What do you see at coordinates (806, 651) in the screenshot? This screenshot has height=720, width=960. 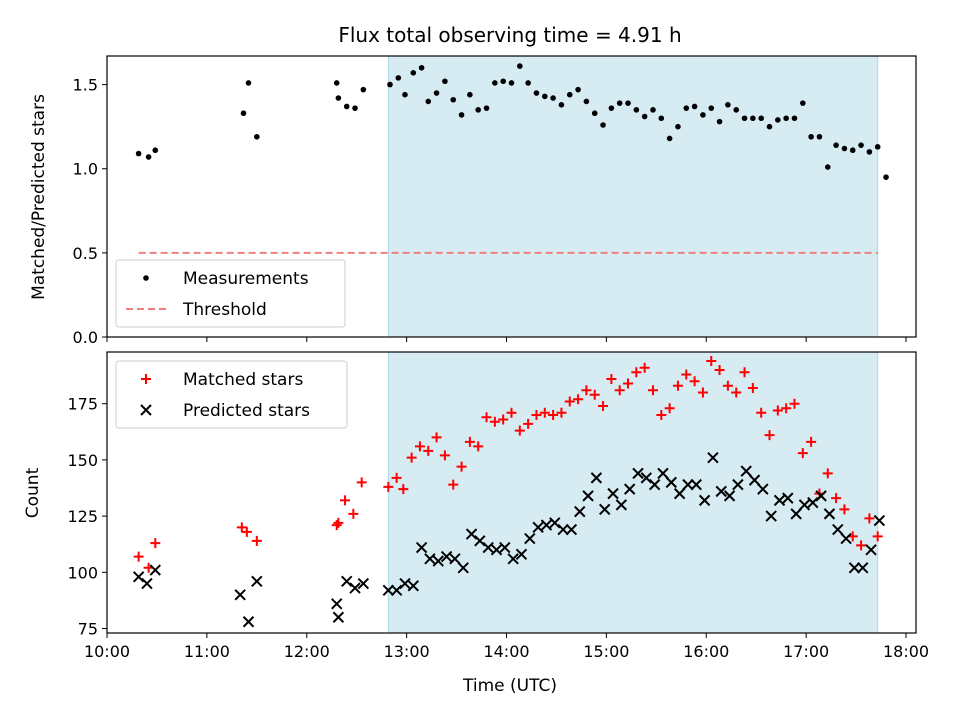 I see `x-tick-label: 17:00` at bounding box center [806, 651].